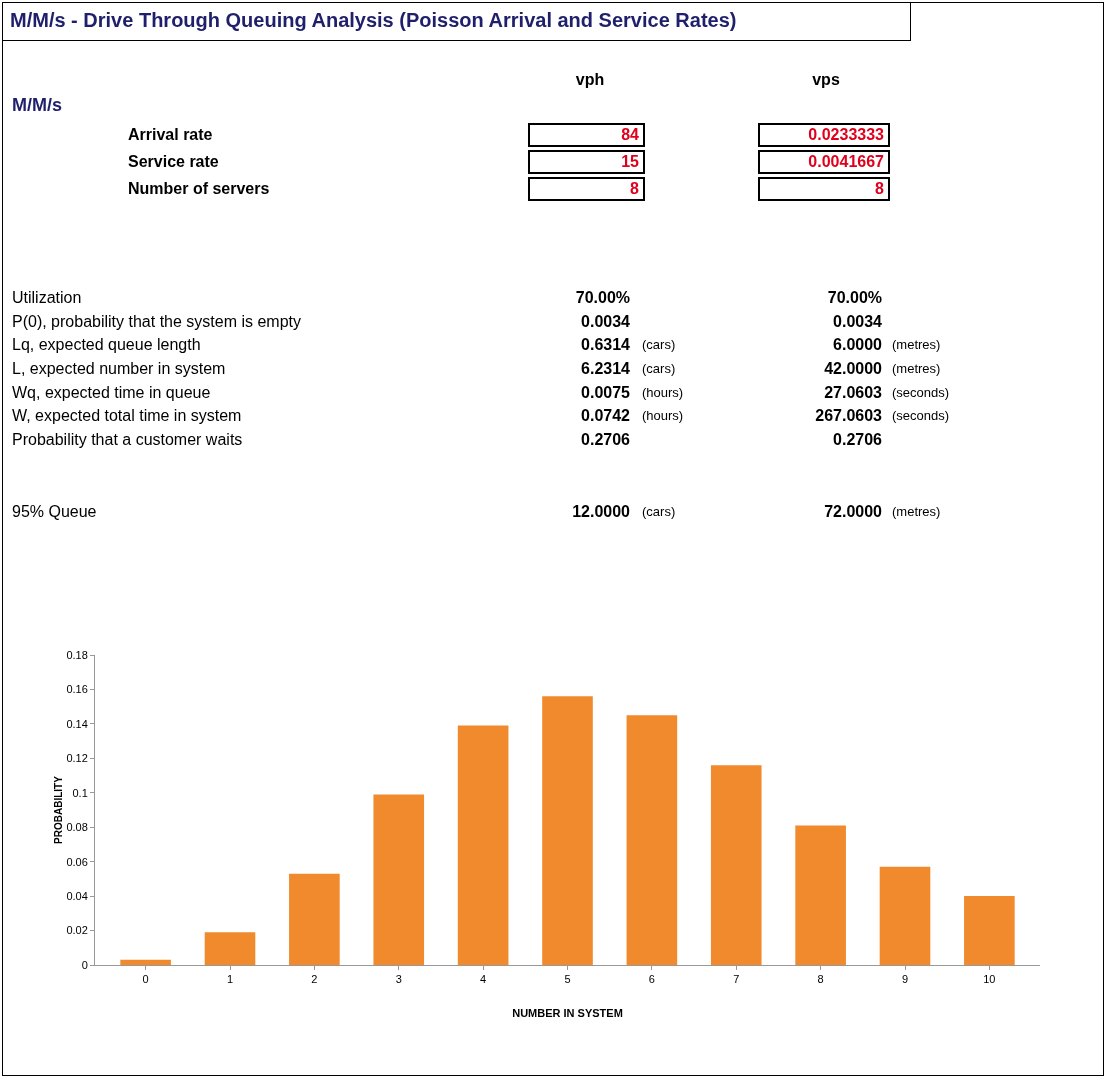  What do you see at coordinates (77, 827) in the screenshot?
I see `y-tick-label: 0.08` at bounding box center [77, 827].